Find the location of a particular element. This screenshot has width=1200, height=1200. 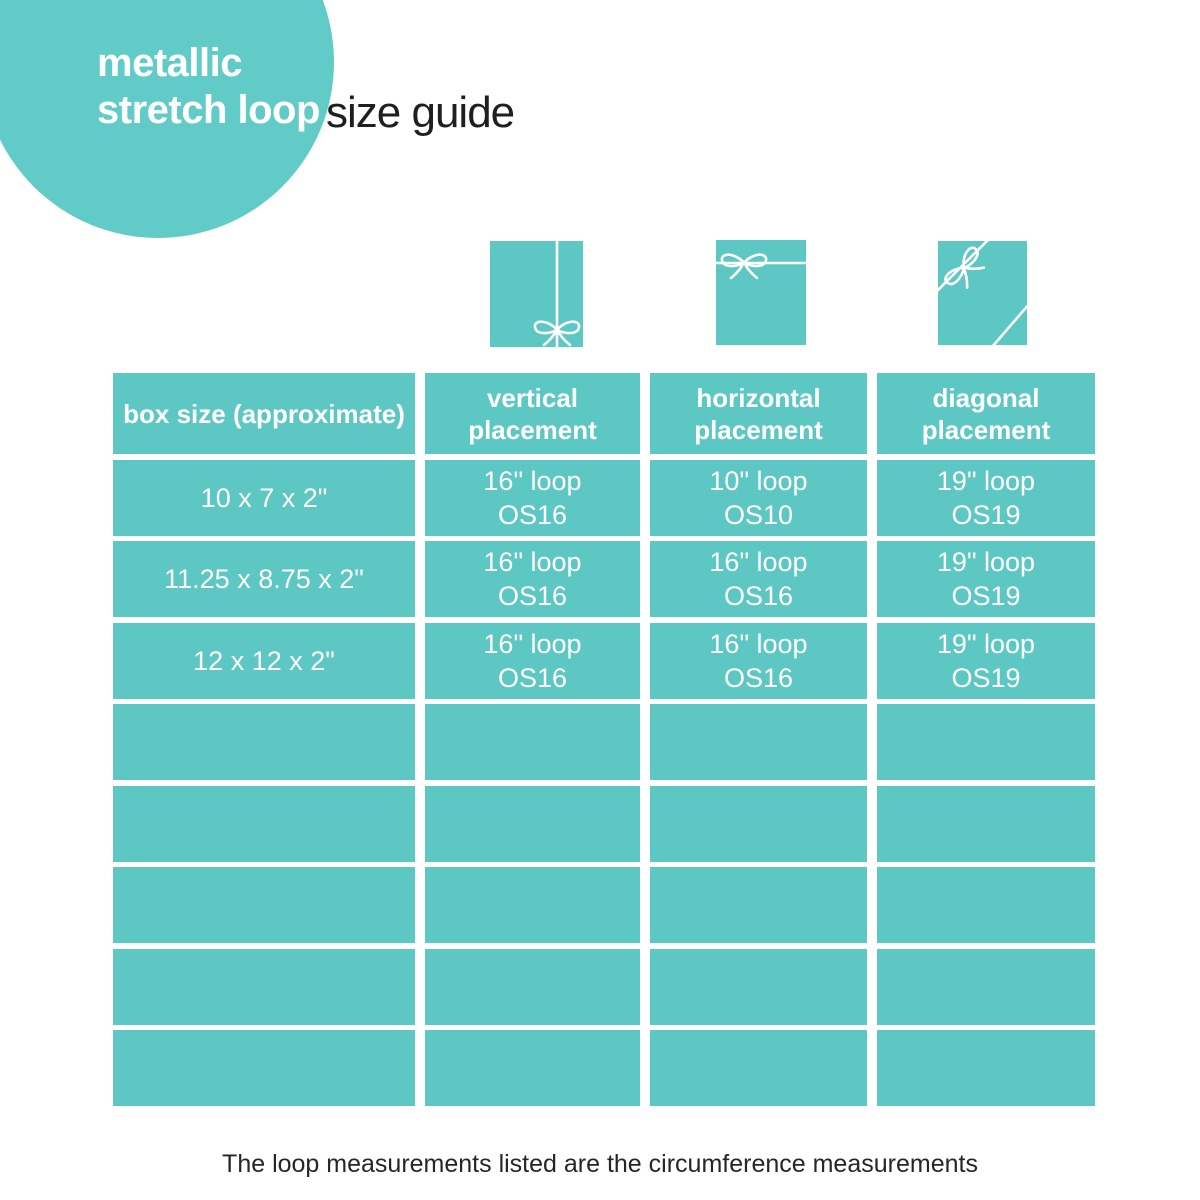

brand-title: metallic stretch loop is located at coordinates (208, 87).